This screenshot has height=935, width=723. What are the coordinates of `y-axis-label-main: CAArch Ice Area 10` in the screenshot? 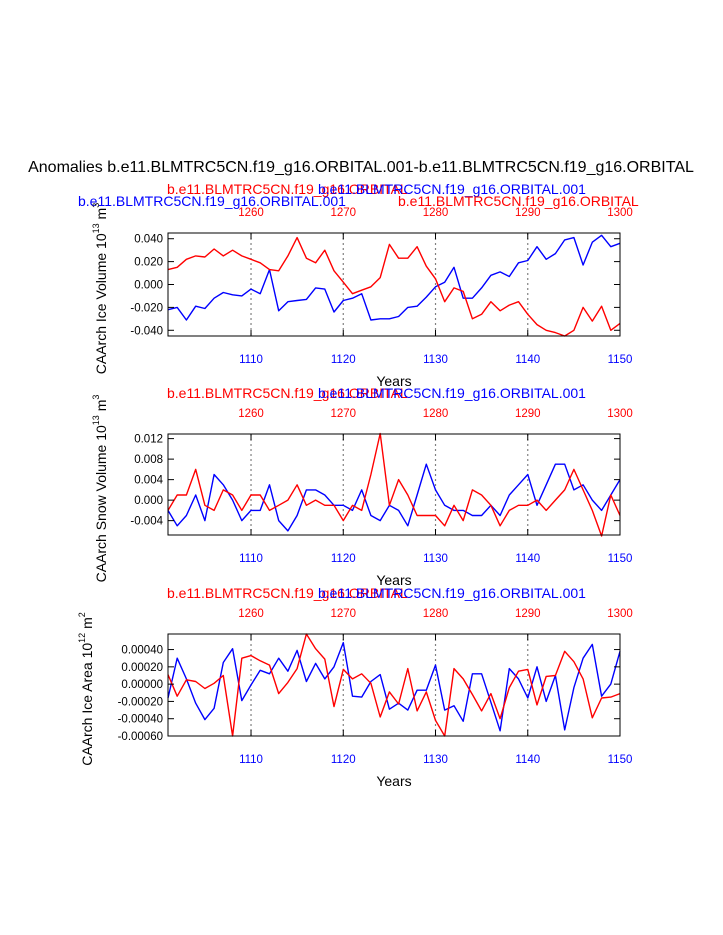 It's located at (87, 704).